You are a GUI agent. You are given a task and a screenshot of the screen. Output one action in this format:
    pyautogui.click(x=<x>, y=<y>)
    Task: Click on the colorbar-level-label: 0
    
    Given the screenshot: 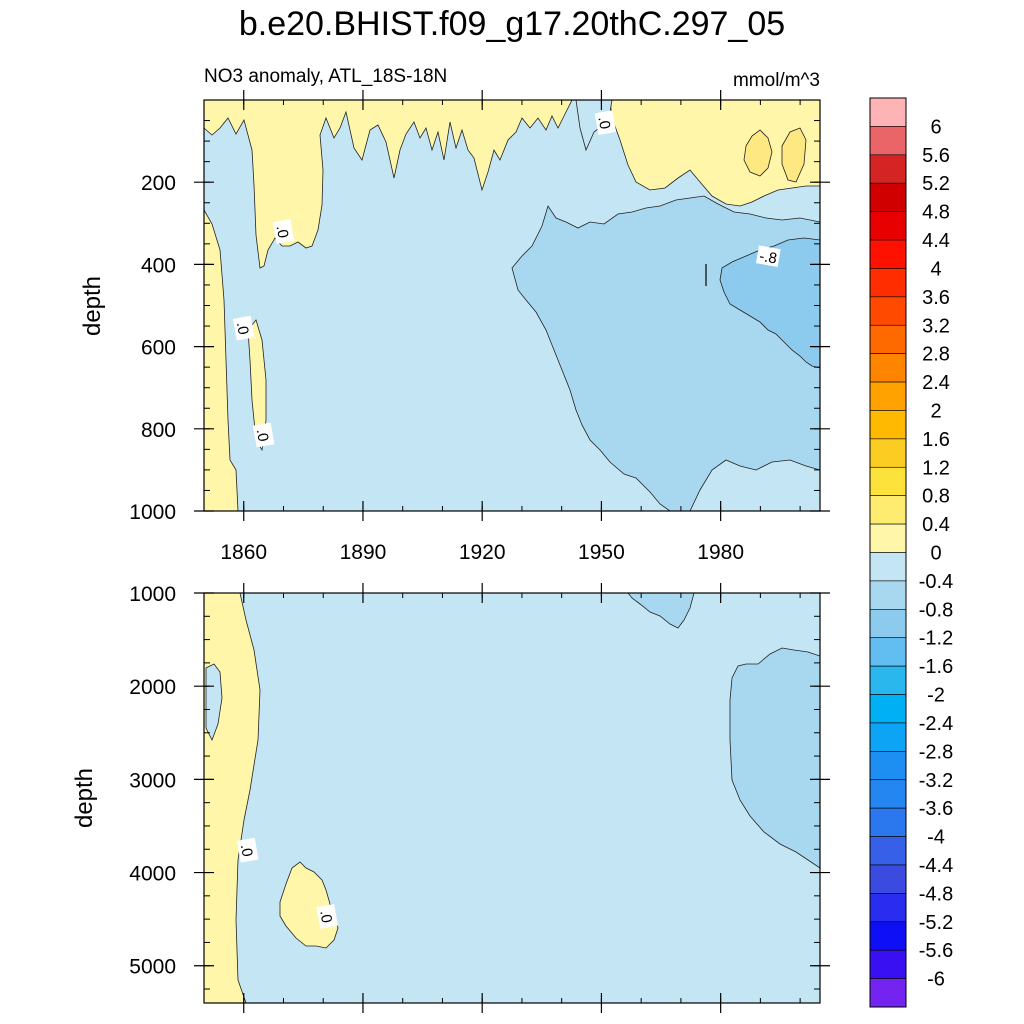 What is the action you would take?
    pyautogui.click(x=935, y=554)
    